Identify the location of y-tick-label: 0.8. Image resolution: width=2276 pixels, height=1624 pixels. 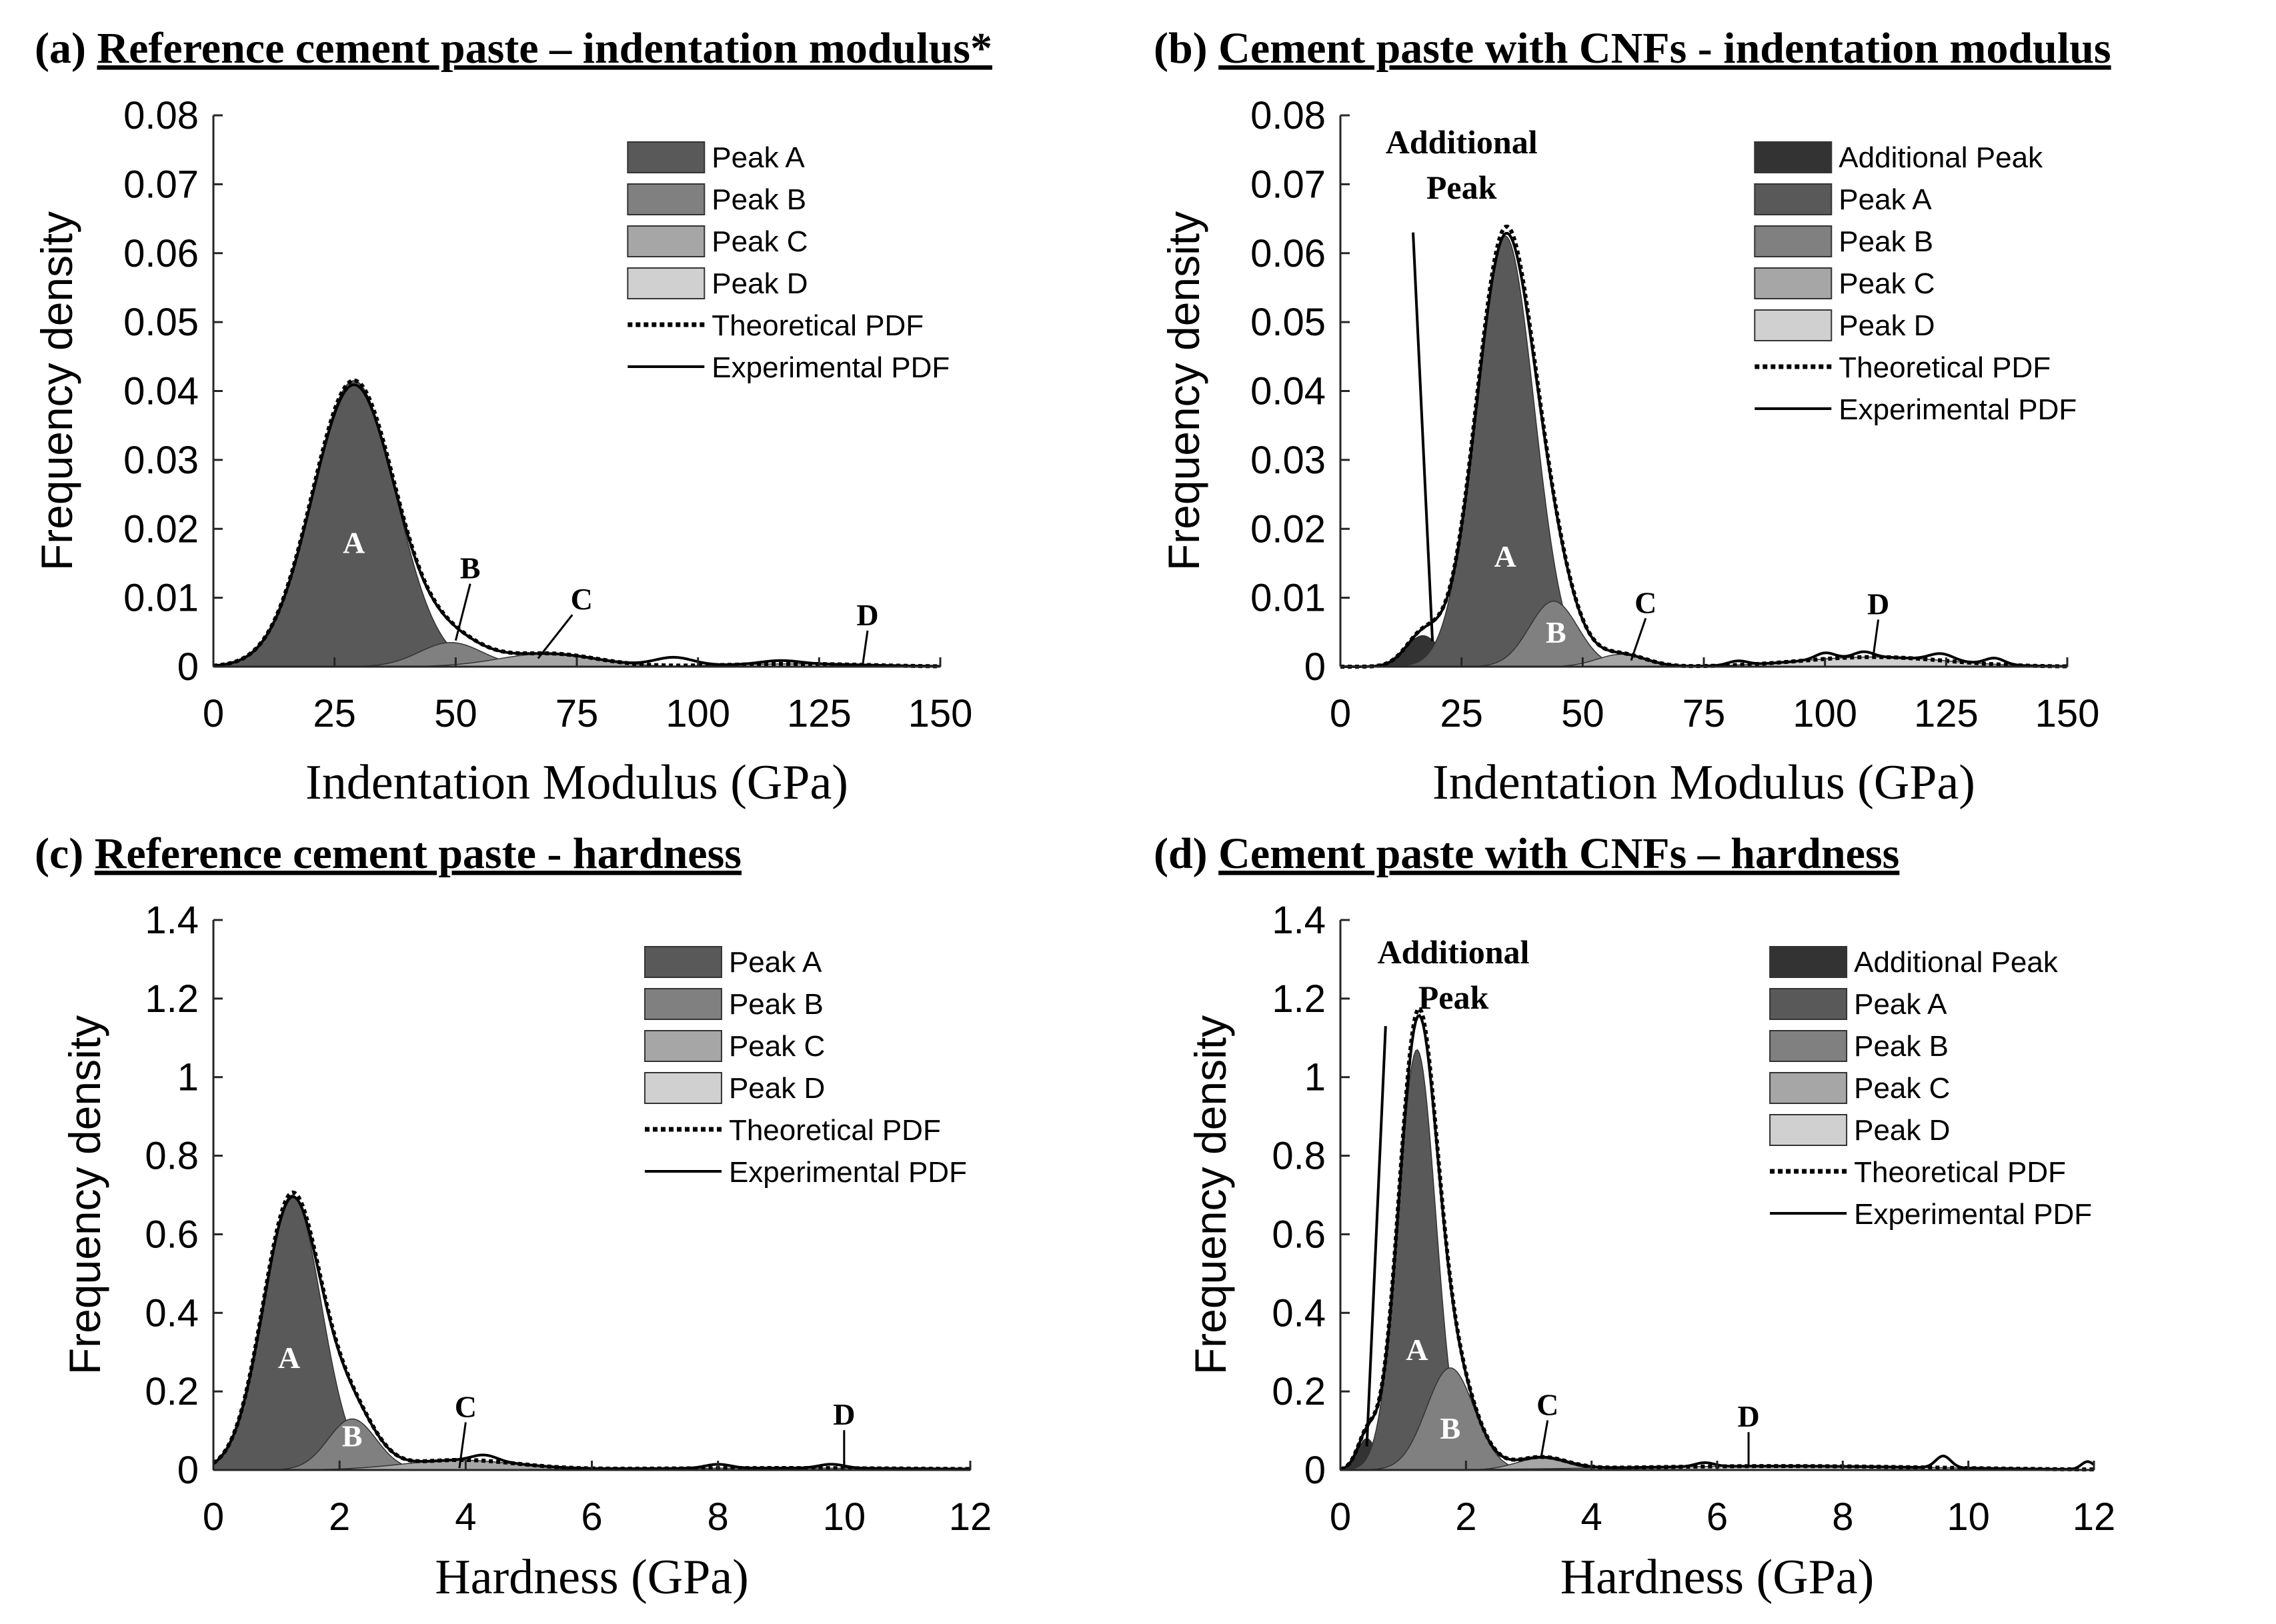
(172, 1156).